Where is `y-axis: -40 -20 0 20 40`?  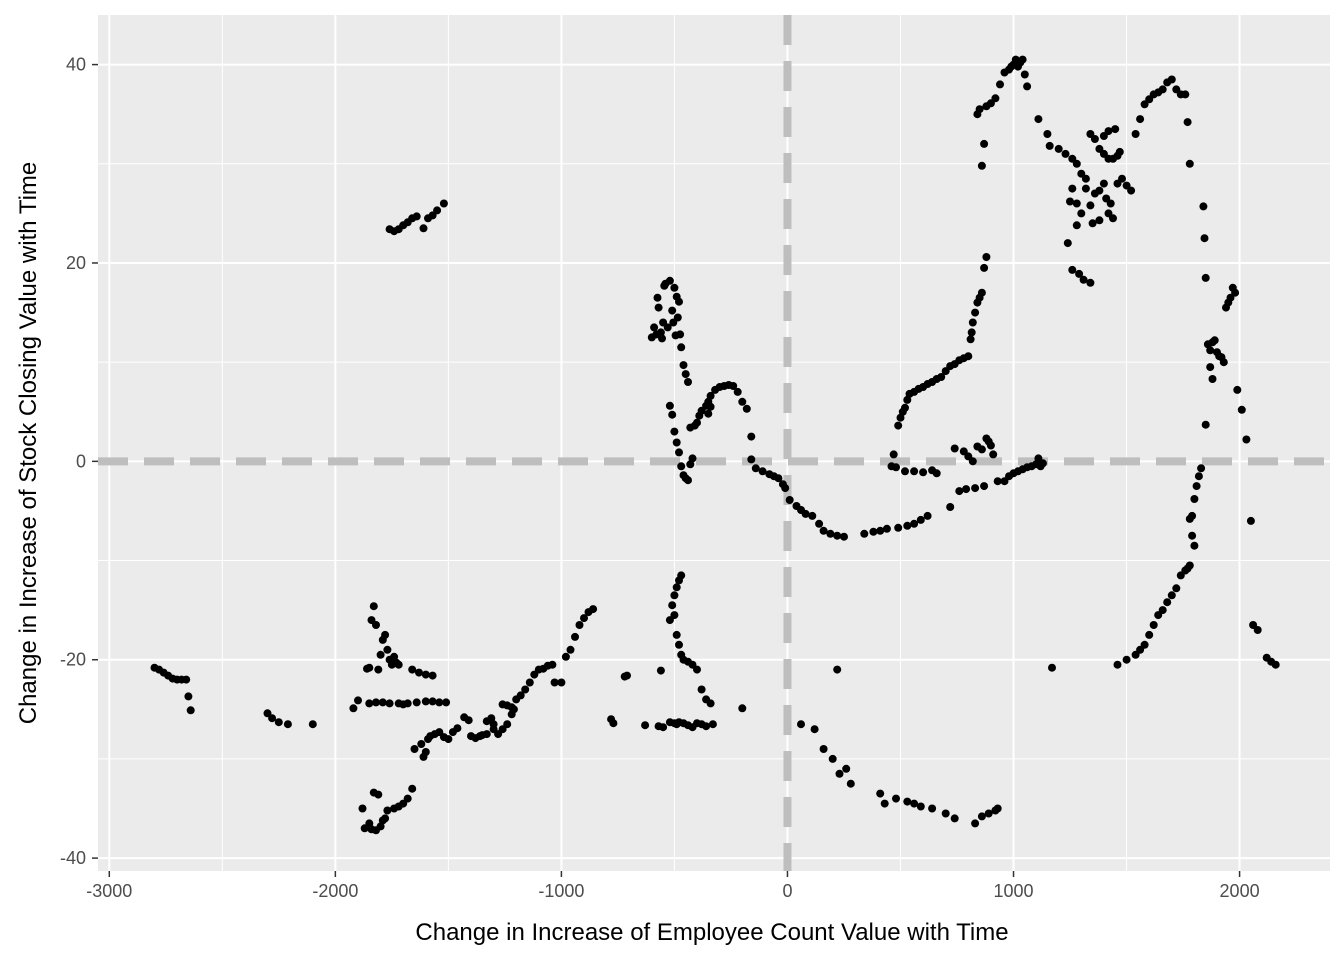
y-axis: -40 -20 0 20 40 is located at coordinates (79, 461).